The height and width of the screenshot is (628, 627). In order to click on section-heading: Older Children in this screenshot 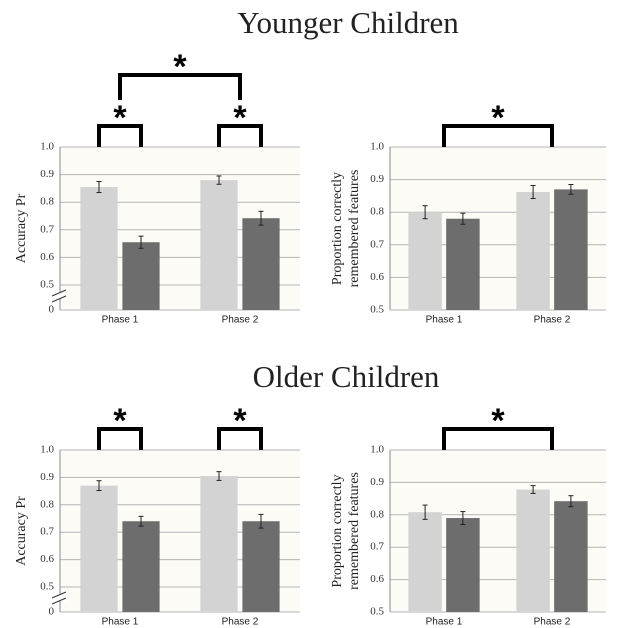, I will do `click(346, 376)`.